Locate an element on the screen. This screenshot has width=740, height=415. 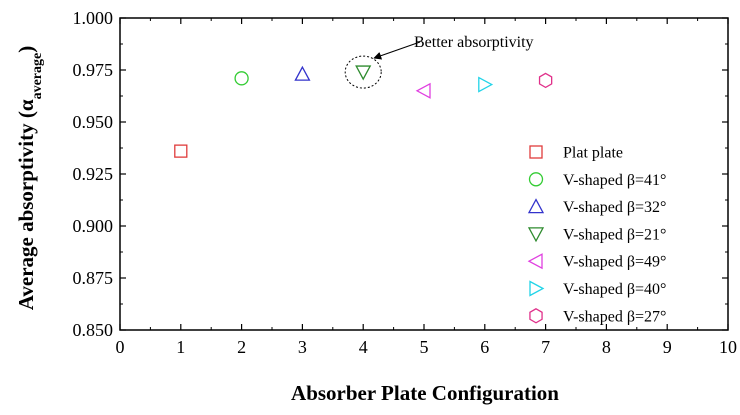
x-tick-label: 8 is located at coordinates (606, 347).